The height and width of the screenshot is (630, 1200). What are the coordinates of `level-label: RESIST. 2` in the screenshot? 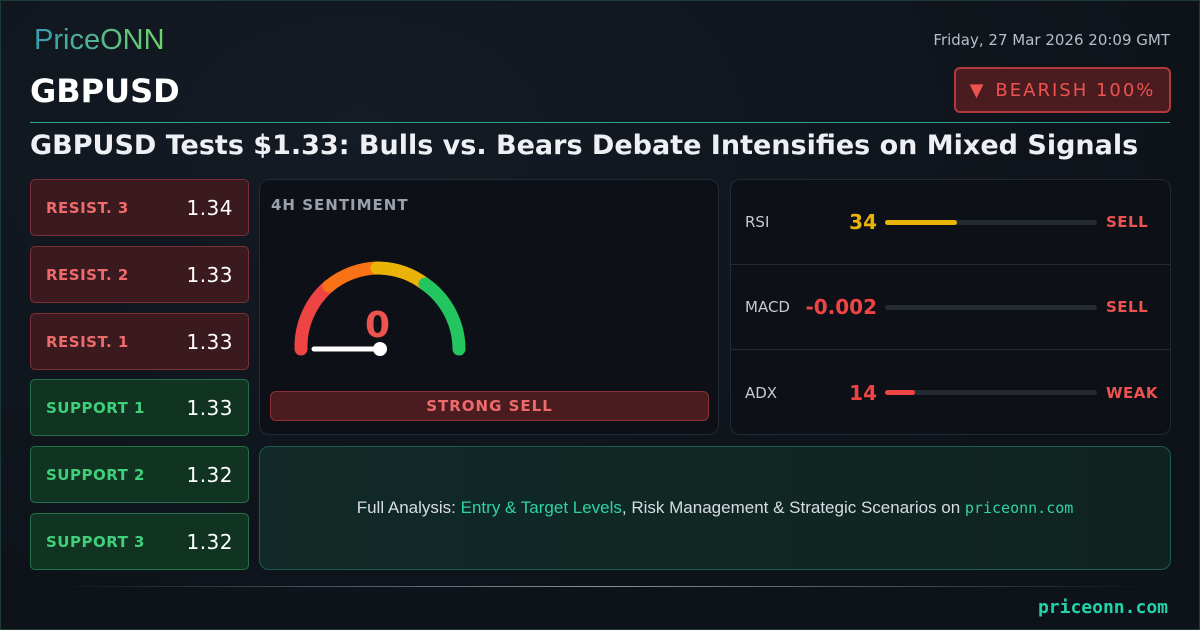 It's located at (87, 274).